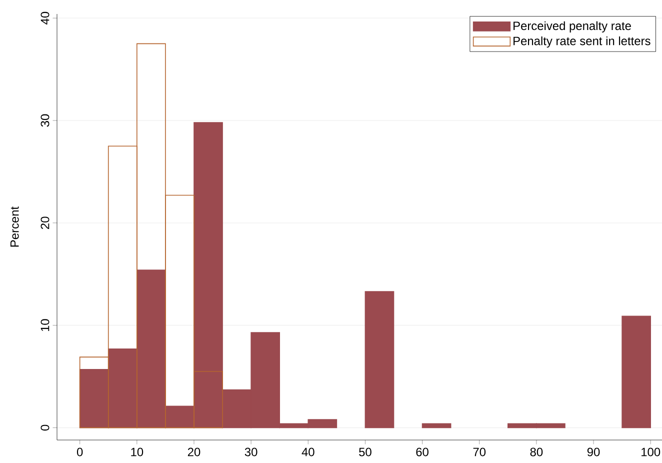  I want to click on y-tick-label: 10, so click(45, 325).